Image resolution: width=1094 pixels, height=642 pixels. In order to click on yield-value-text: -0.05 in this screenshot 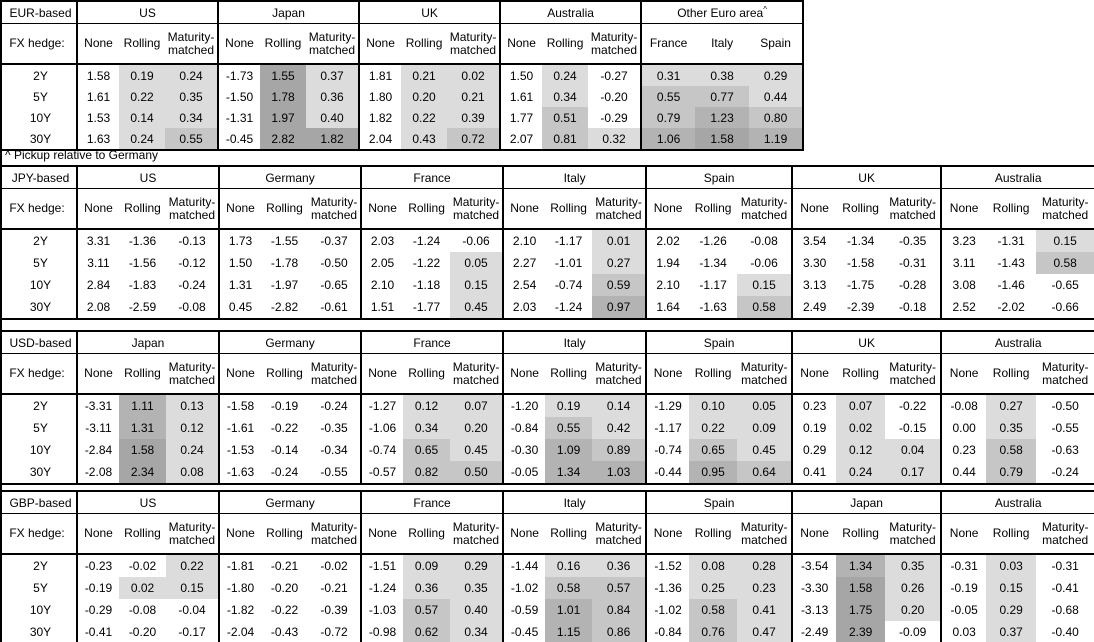, I will do `click(964, 610)`.